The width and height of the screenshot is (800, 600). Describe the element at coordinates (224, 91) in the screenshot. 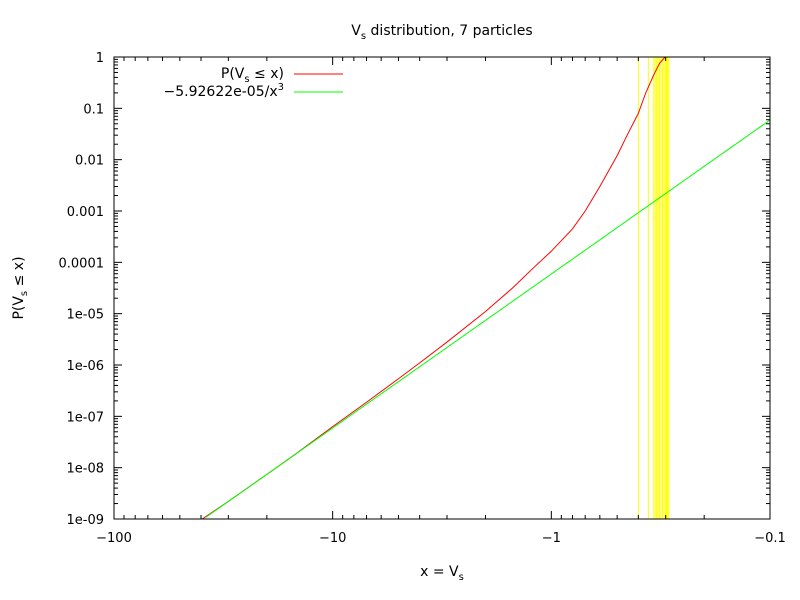

I see `legend-label-green: −5.92622e-05/x3` at that location.